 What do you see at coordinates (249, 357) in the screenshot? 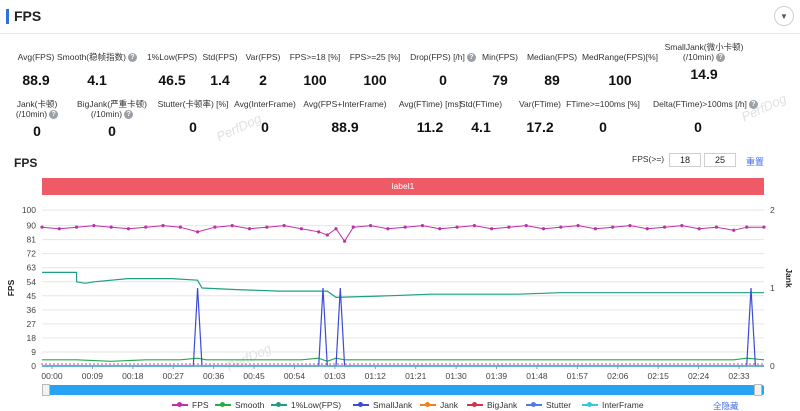
I see `watermark: PerfDog` at bounding box center [249, 357].